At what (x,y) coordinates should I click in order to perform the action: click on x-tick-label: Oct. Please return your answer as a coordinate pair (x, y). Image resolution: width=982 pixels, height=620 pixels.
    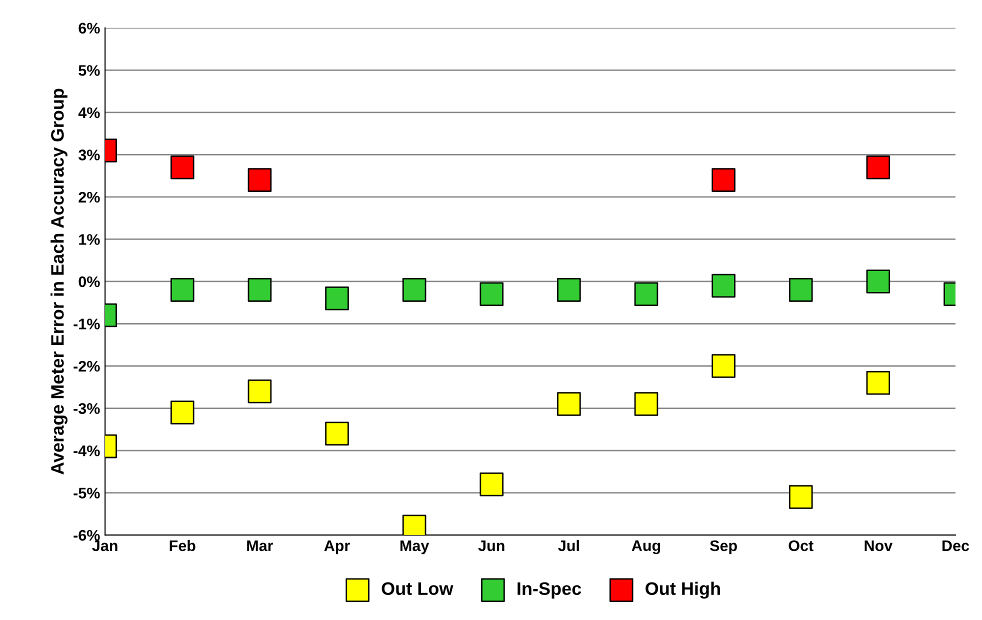
    Looking at the image, I should click on (801, 546).